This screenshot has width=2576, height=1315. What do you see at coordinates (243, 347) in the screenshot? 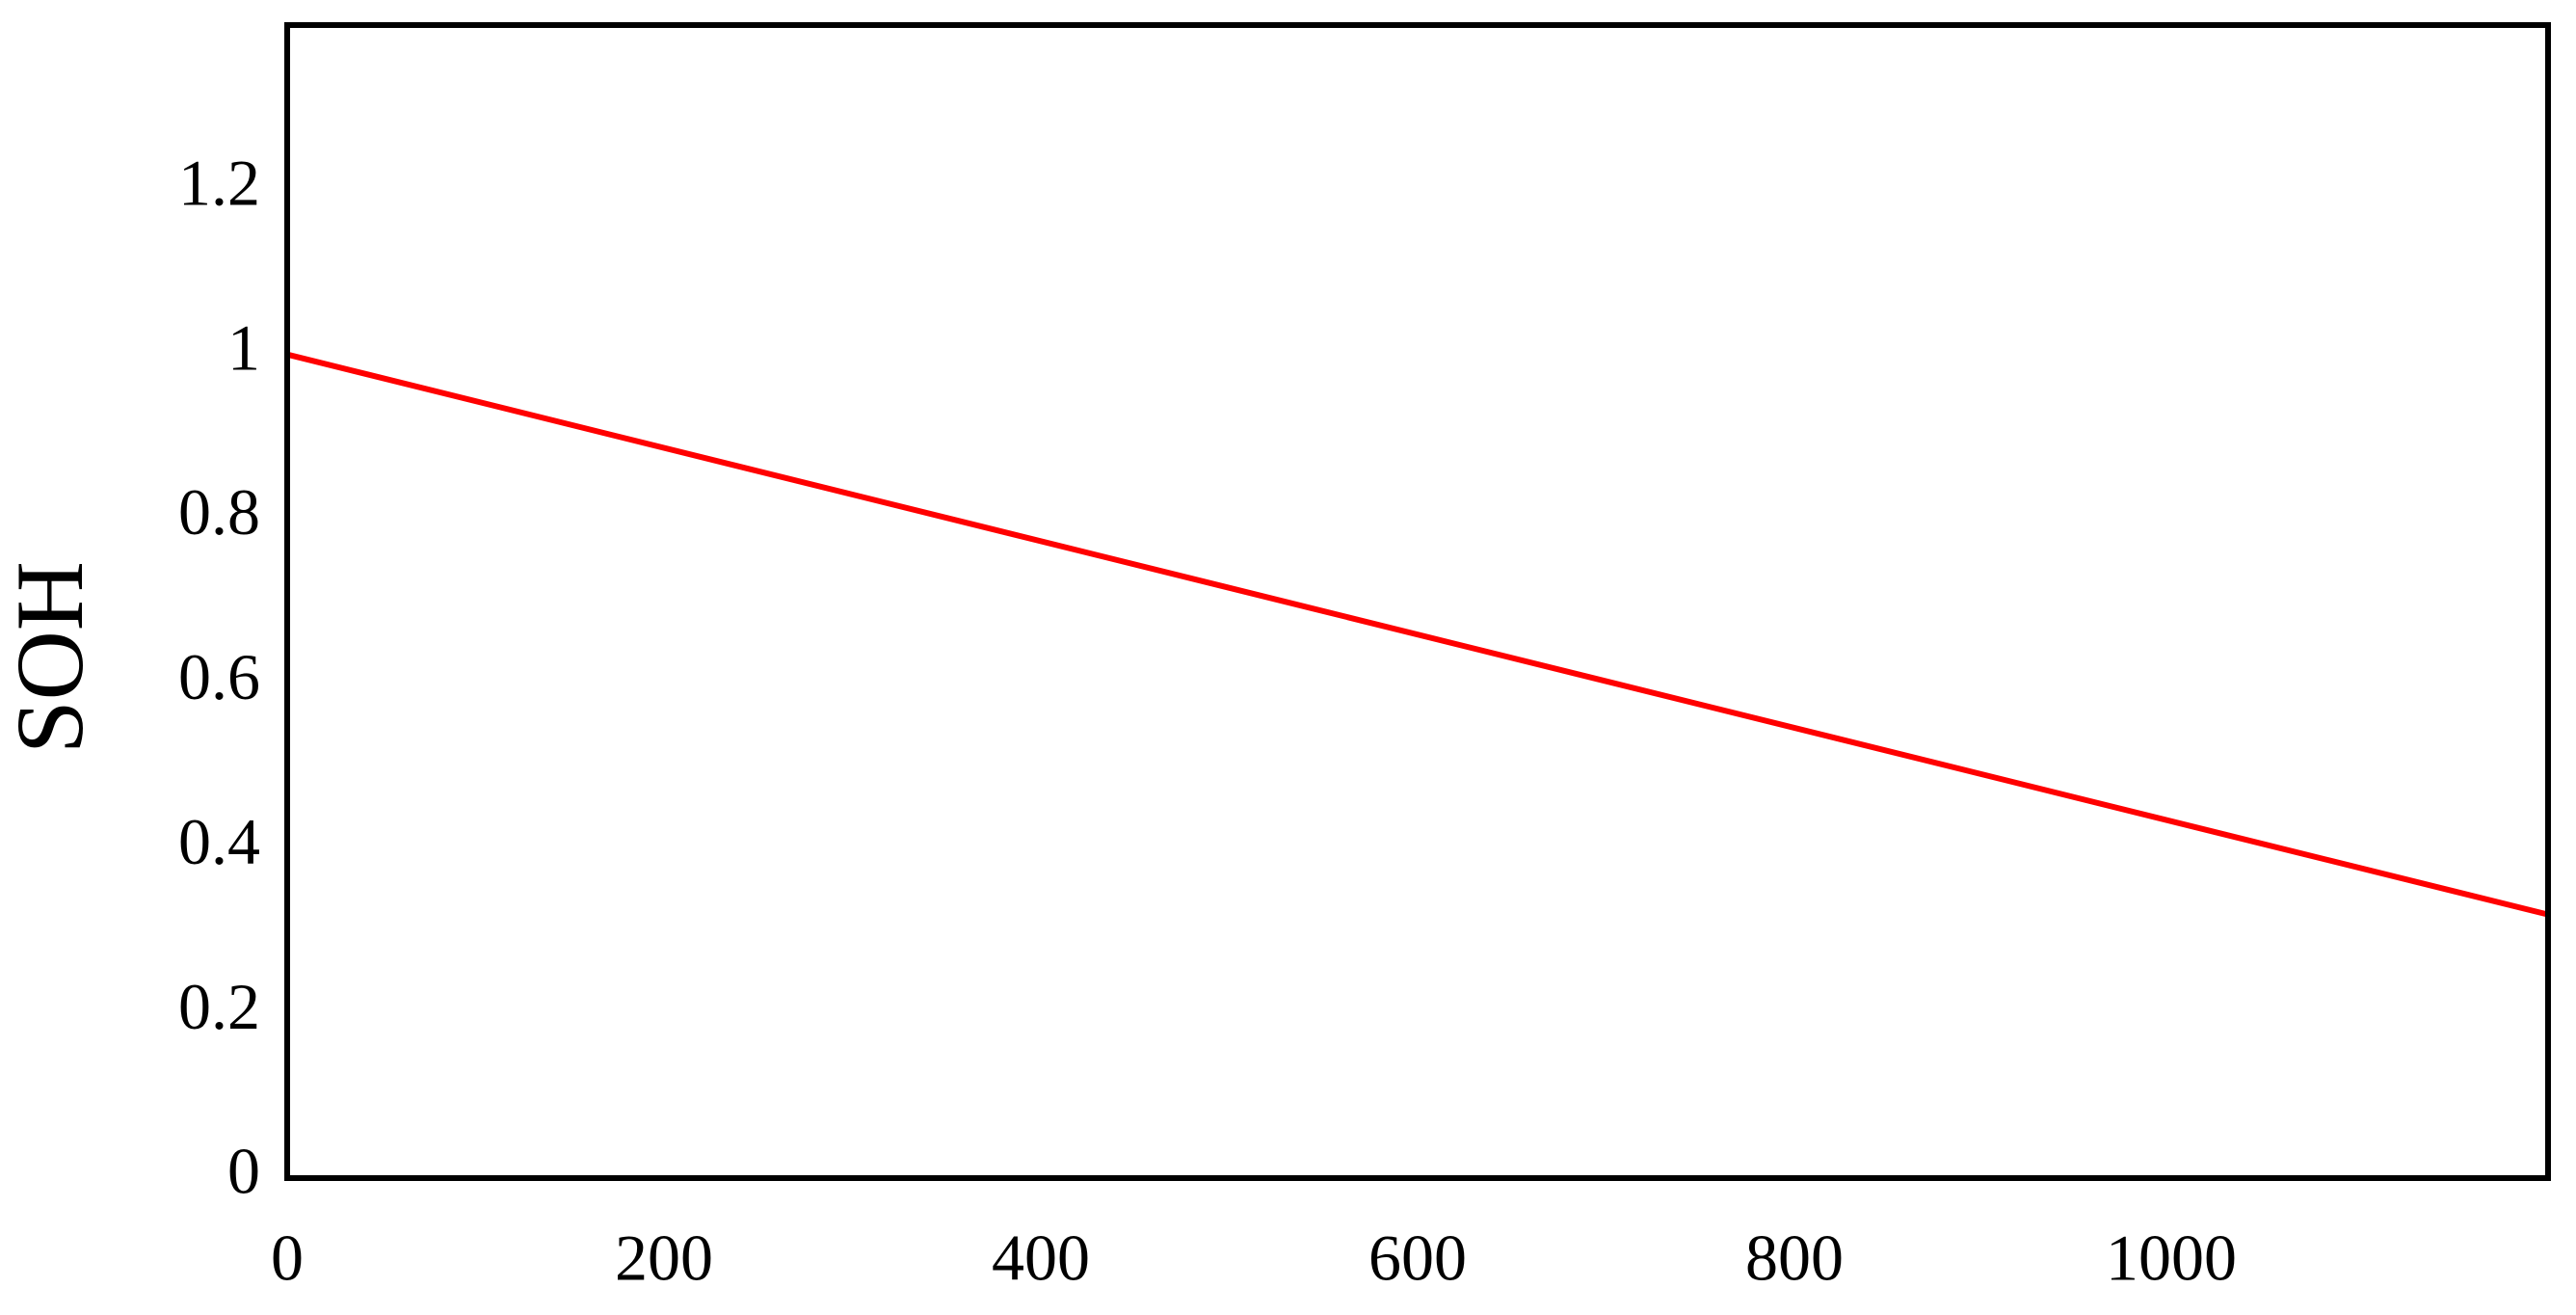
I see `y-tick-label: 1` at bounding box center [243, 347].